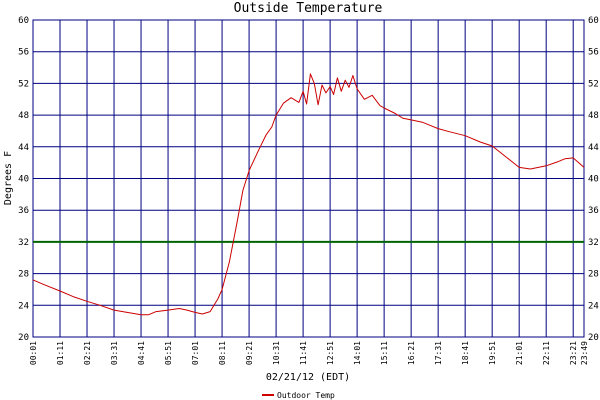  I want to click on y-tick-right-32: 32, so click(593, 243).